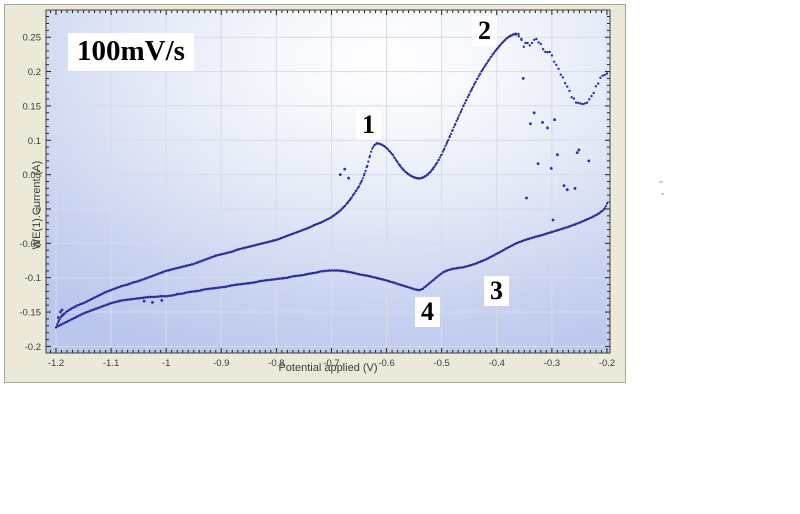  What do you see at coordinates (276, 363) in the screenshot?
I see `x-tick-label: -0.8` at bounding box center [276, 363].